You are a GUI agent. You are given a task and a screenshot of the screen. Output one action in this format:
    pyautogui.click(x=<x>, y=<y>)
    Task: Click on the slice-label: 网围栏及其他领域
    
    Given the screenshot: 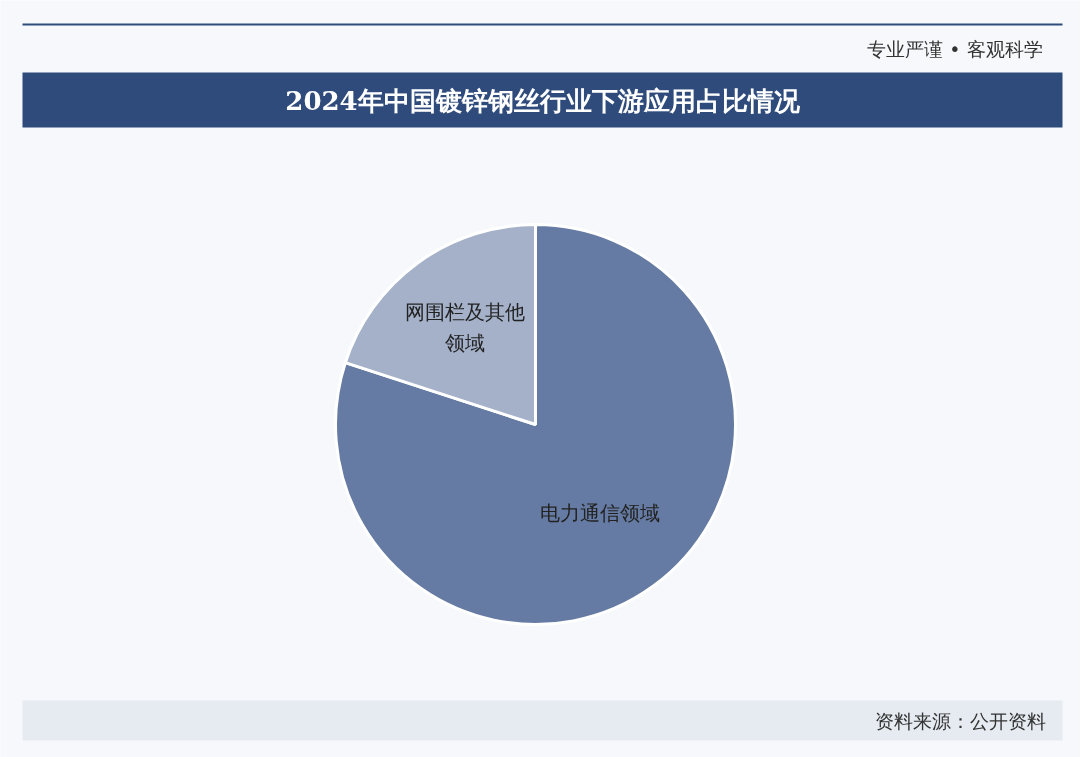 What is the action you would take?
    pyautogui.click(x=464, y=327)
    